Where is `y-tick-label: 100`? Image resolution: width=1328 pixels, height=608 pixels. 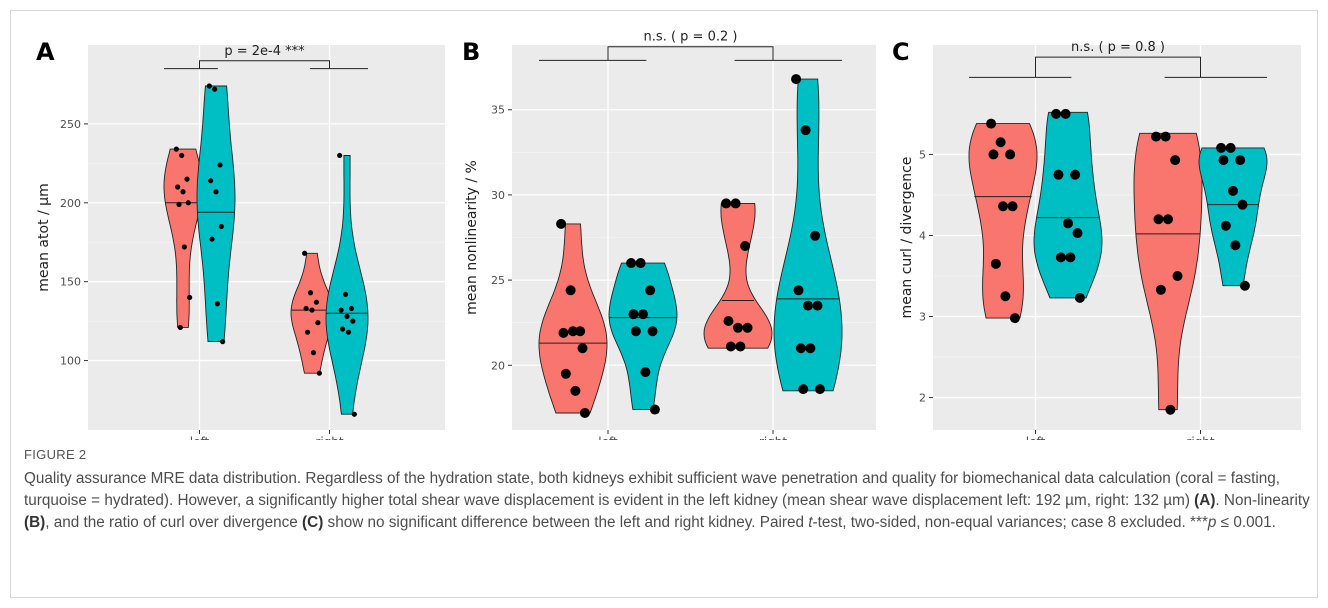
y-tick-label: 100 is located at coordinates (70, 361).